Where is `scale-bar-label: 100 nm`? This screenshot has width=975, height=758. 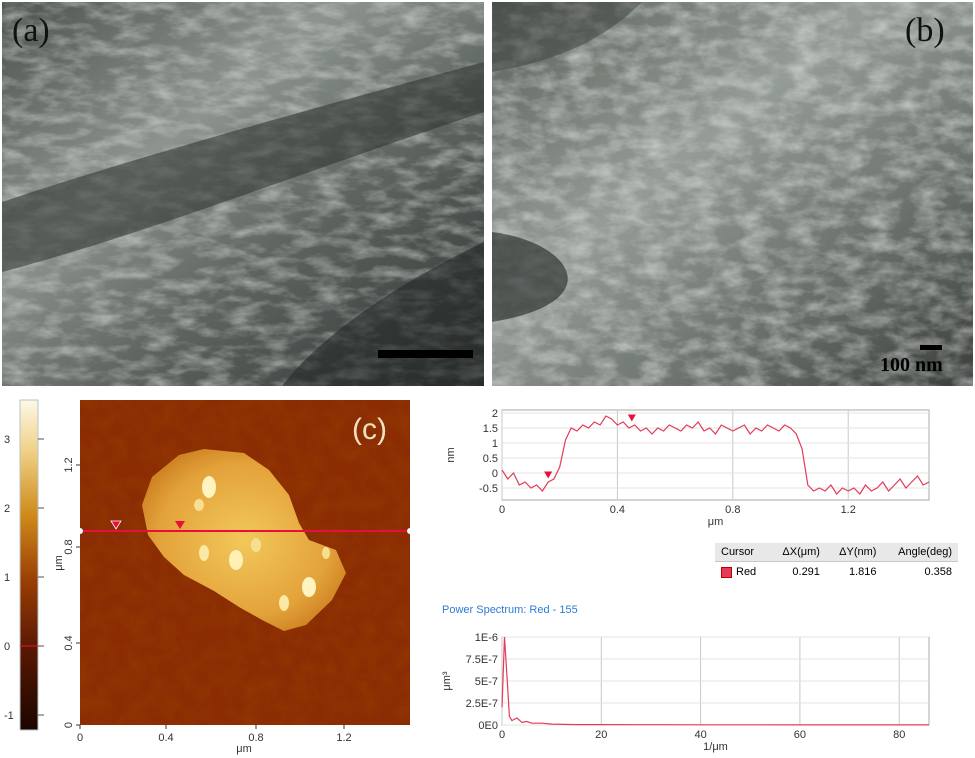 scale-bar-label: 100 nm is located at coordinates (911, 365).